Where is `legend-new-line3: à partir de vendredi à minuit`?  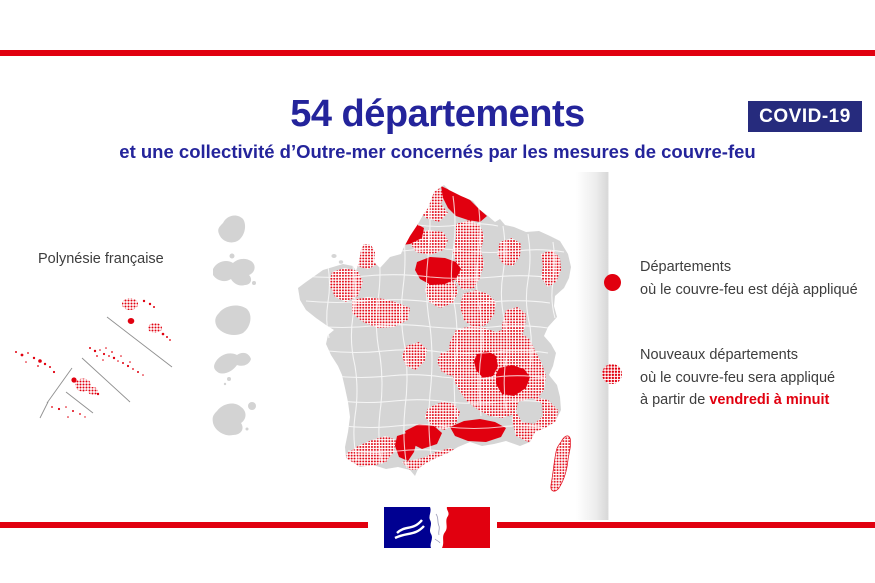
legend-new-line3: à partir de vendredi à minuit is located at coordinates (735, 400).